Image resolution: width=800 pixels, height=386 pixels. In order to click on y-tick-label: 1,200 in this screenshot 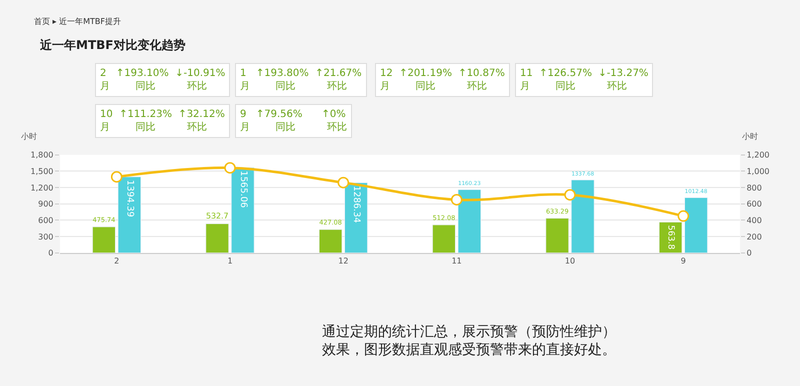, I will do `click(42, 187)`.